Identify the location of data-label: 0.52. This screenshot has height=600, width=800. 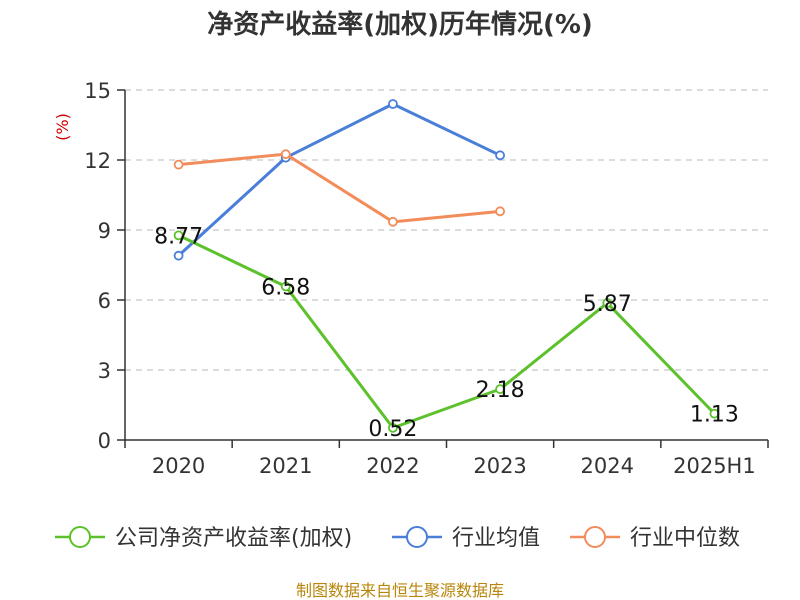
(392, 429).